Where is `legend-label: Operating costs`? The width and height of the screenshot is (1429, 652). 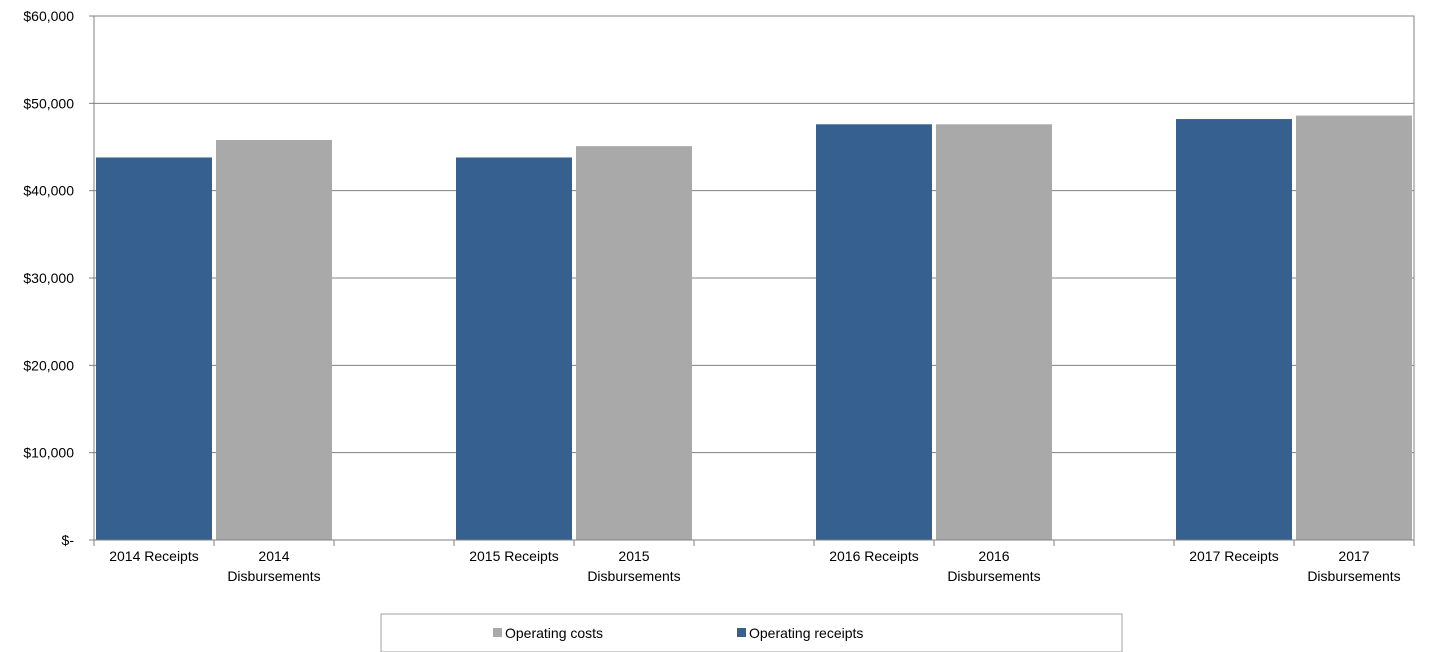
legend-label: Operating costs is located at coordinates (554, 633).